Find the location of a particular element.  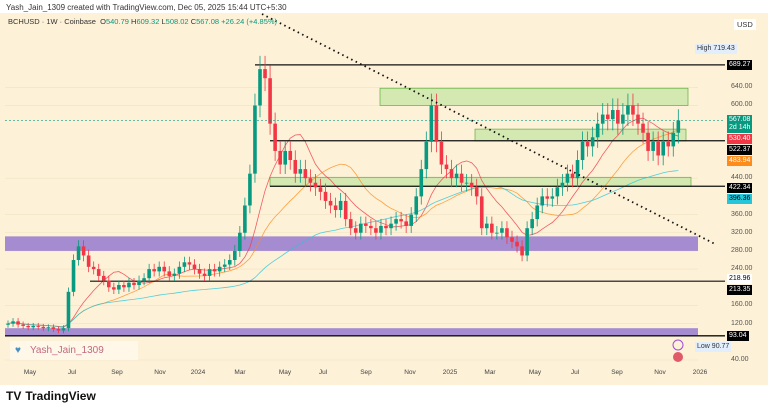

time-tick: 2026 is located at coordinates (700, 372).